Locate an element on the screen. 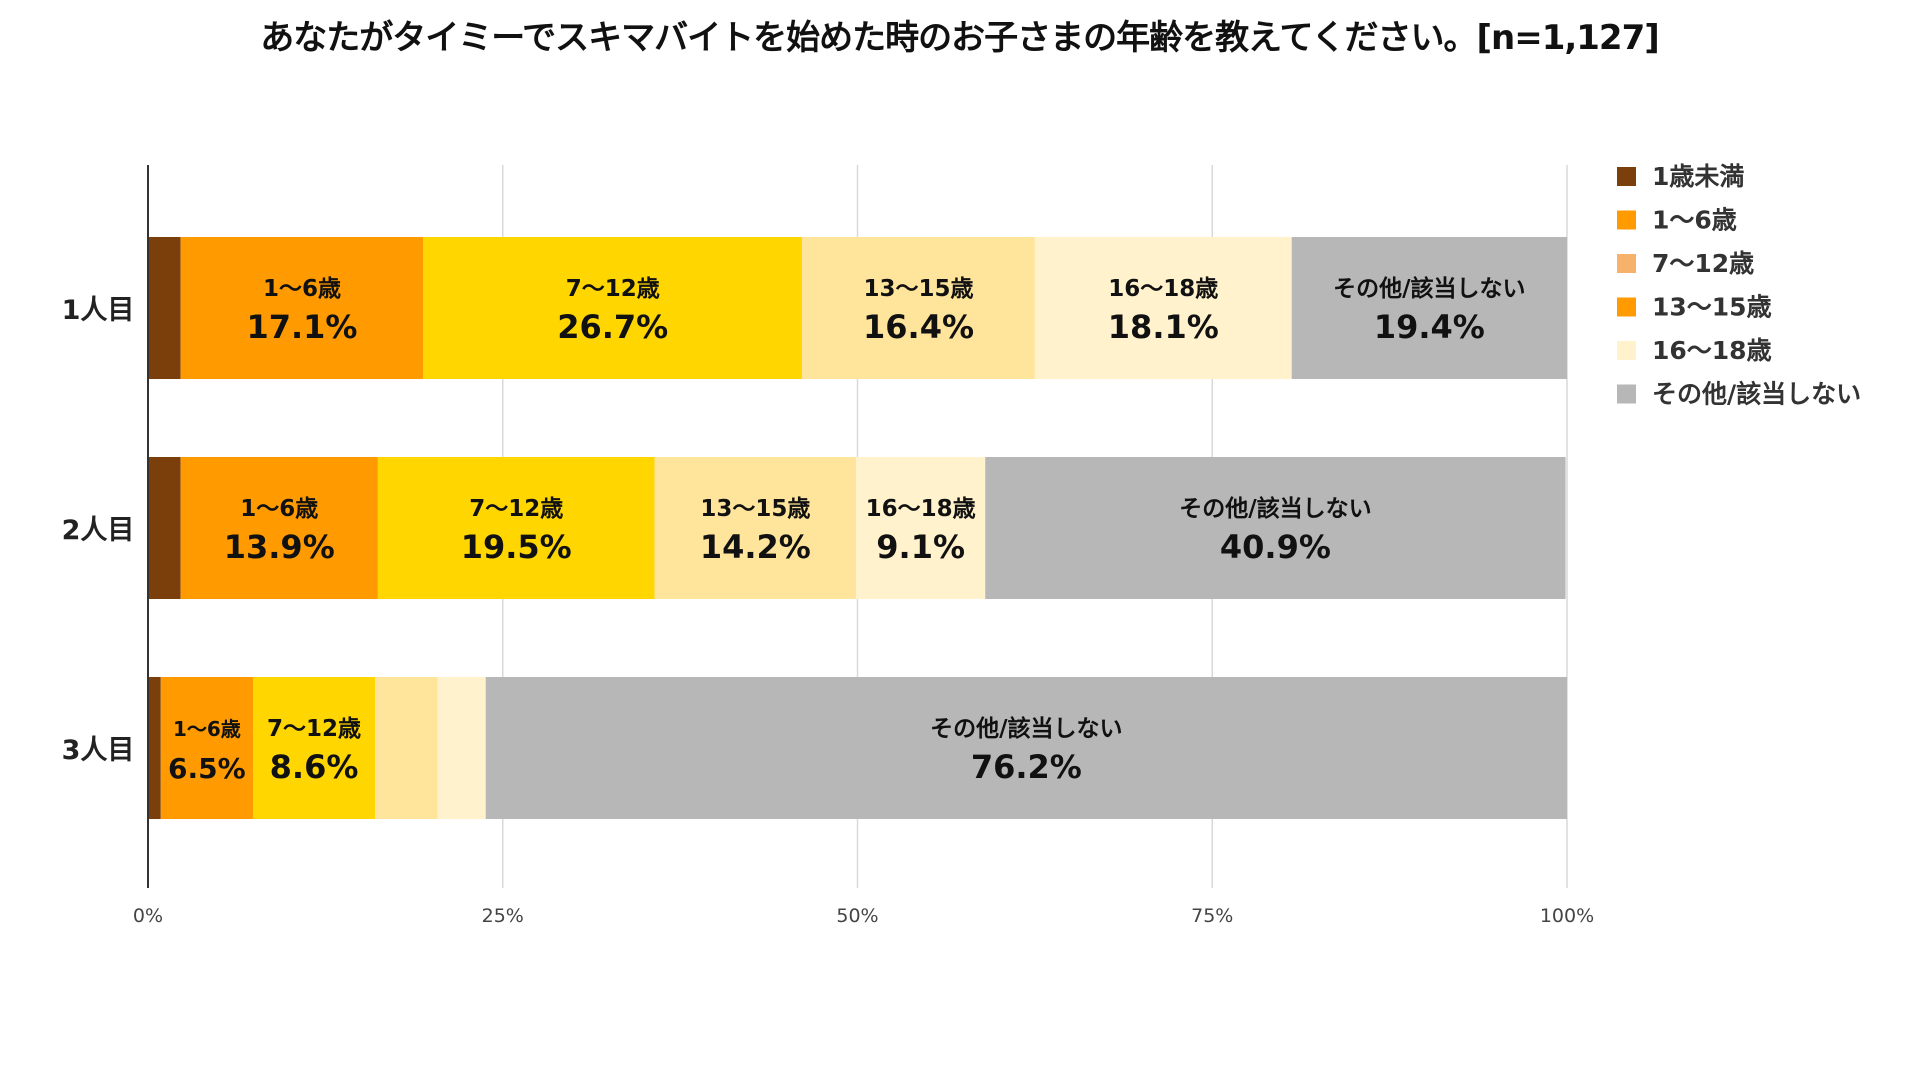 The width and height of the screenshot is (1919, 1080). bar-row3-series4 is located at coordinates (406, 748).